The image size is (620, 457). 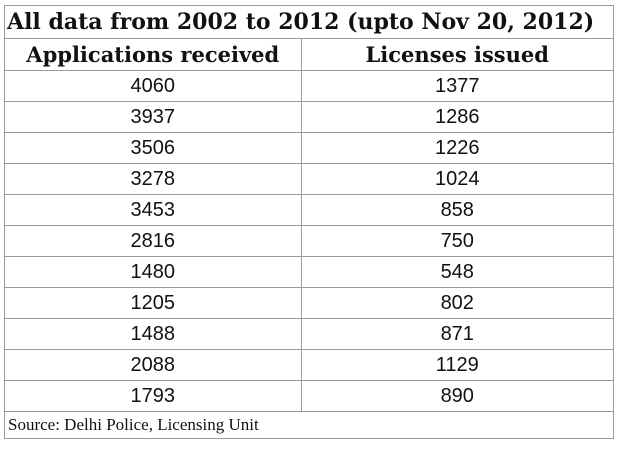 What do you see at coordinates (133, 424) in the screenshot?
I see `source-note: Source: Delhi Police, Licensing Unit` at bounding box center [133, 424].